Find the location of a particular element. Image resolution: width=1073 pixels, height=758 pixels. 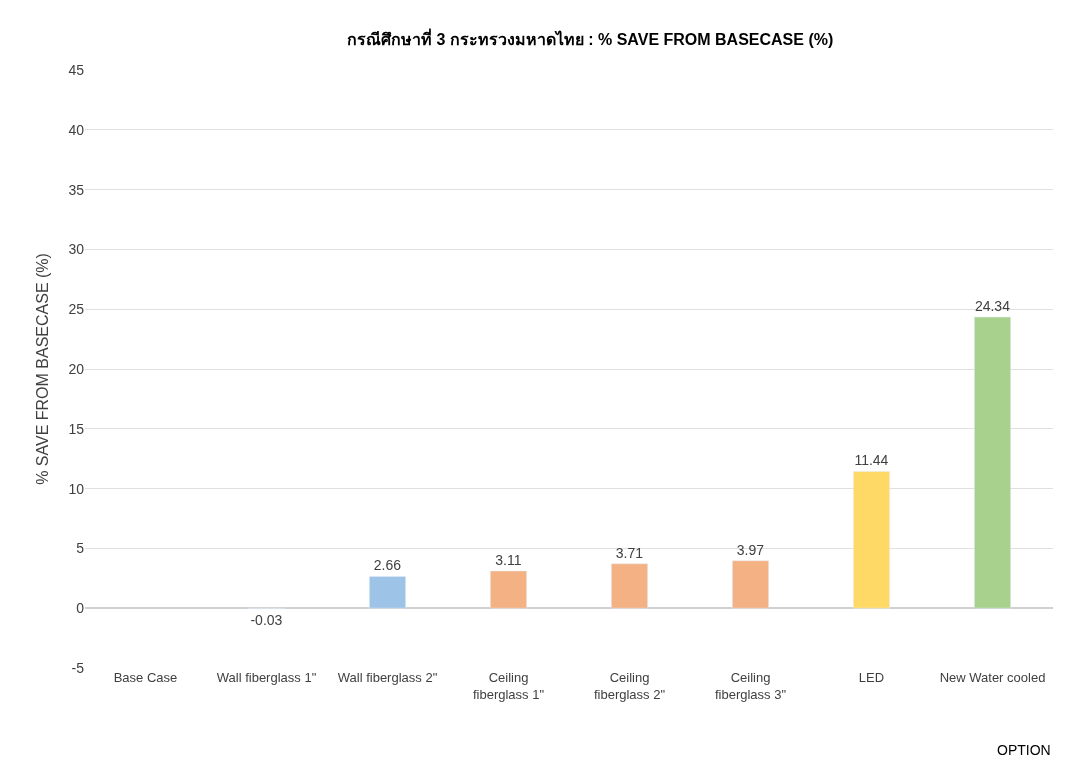

data-label: 3.71 is located at coordinates (629, 552).